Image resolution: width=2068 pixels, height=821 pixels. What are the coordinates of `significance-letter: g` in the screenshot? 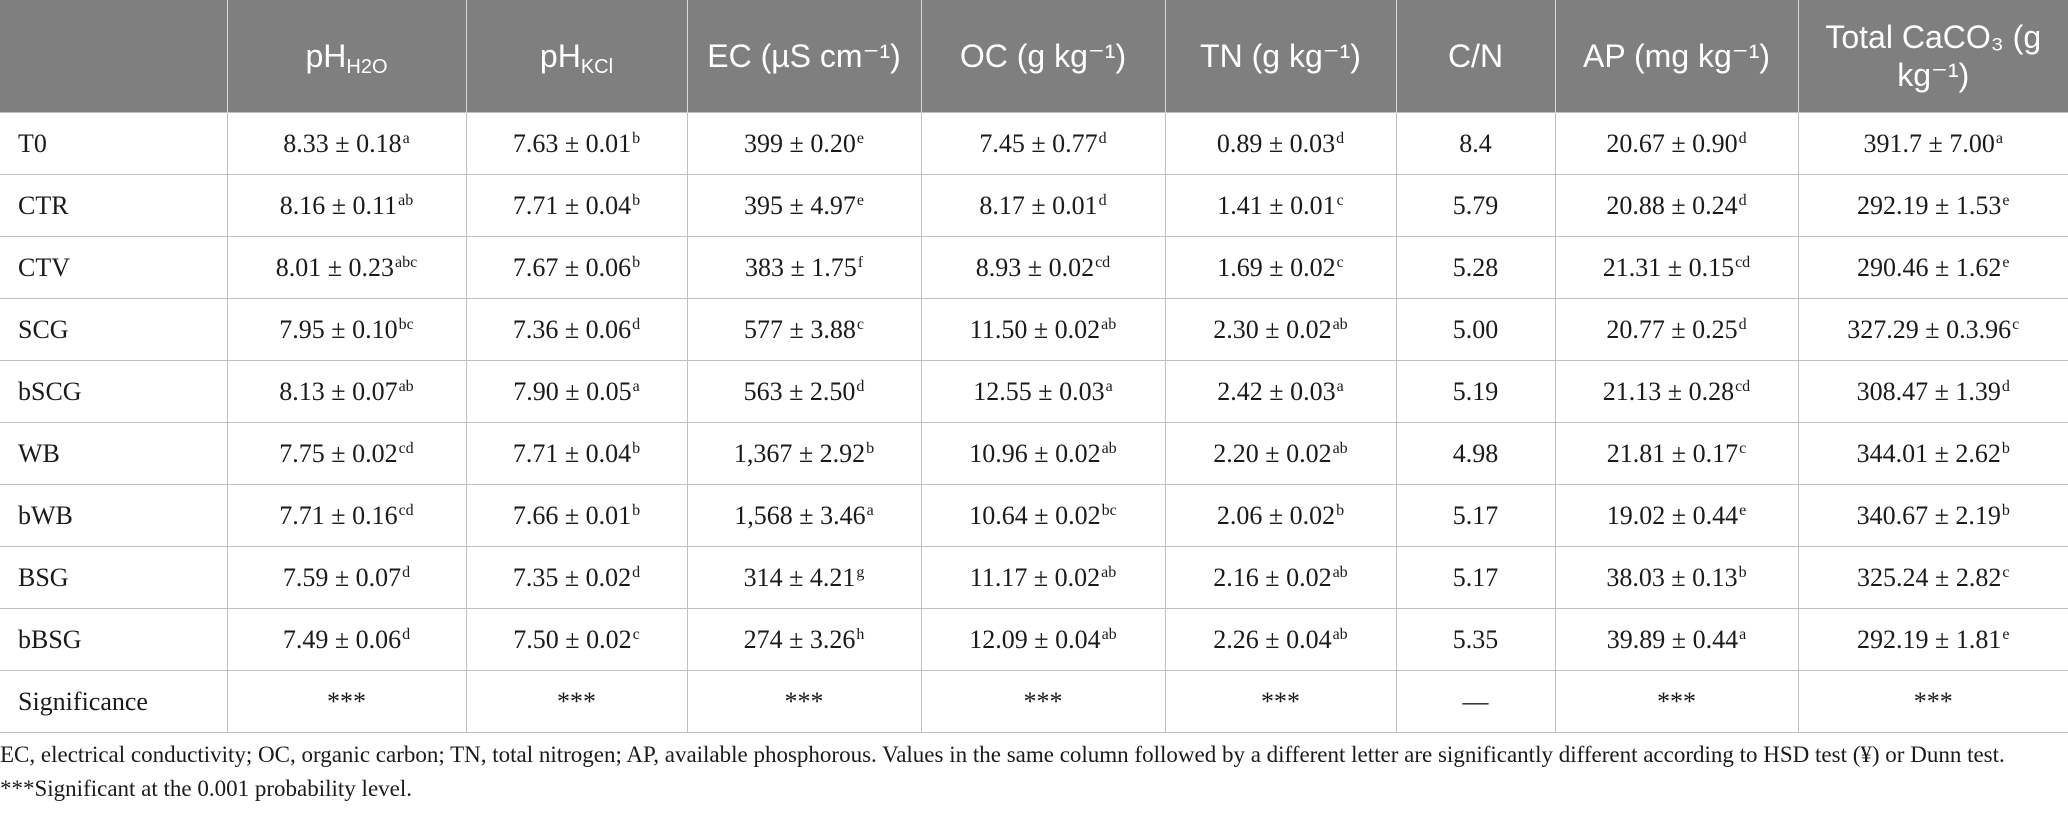 It's located at (860, 572).